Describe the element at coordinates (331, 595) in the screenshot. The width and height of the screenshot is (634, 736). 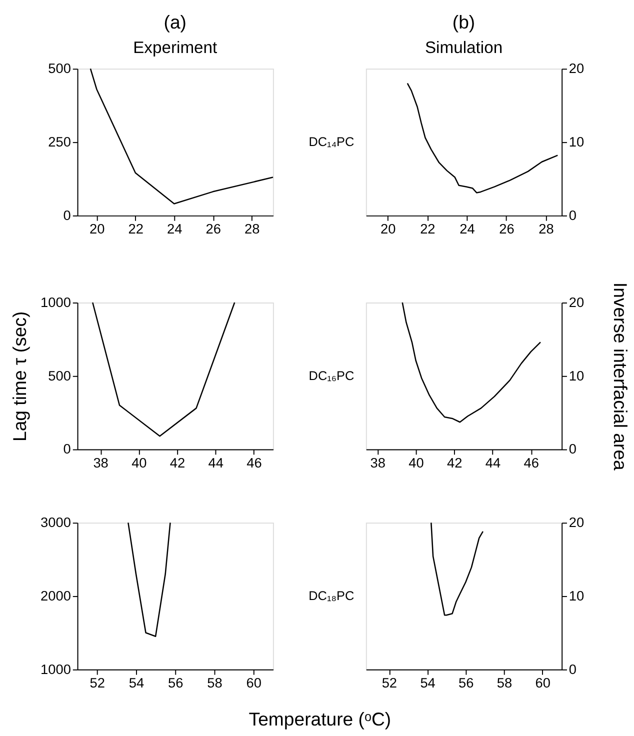
I see `text: DC₁₈PC` at that location.